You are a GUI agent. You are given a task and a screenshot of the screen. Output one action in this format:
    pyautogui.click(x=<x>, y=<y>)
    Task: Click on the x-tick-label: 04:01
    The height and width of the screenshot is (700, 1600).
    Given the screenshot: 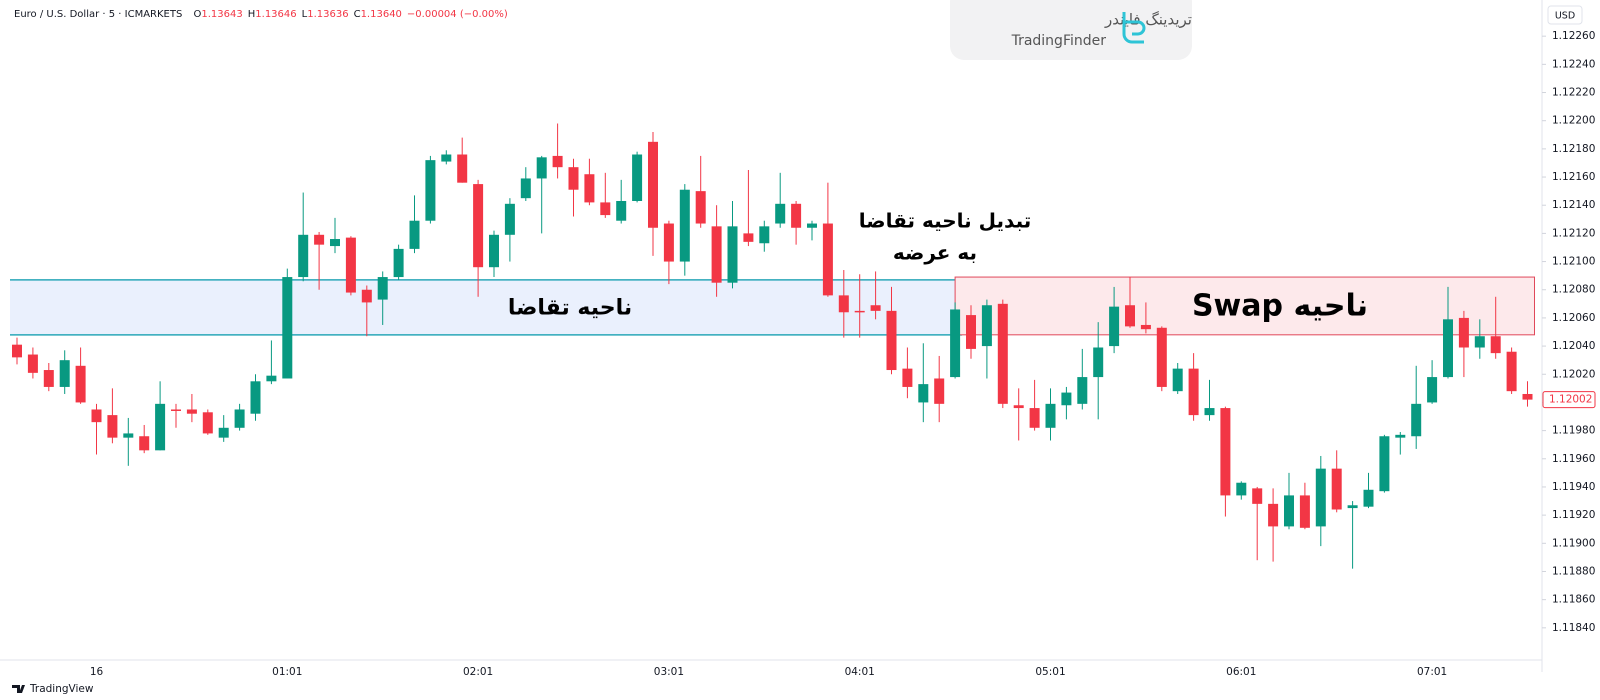 What is the action you would take?
    pyautogui.click(x=860, y=672)
    